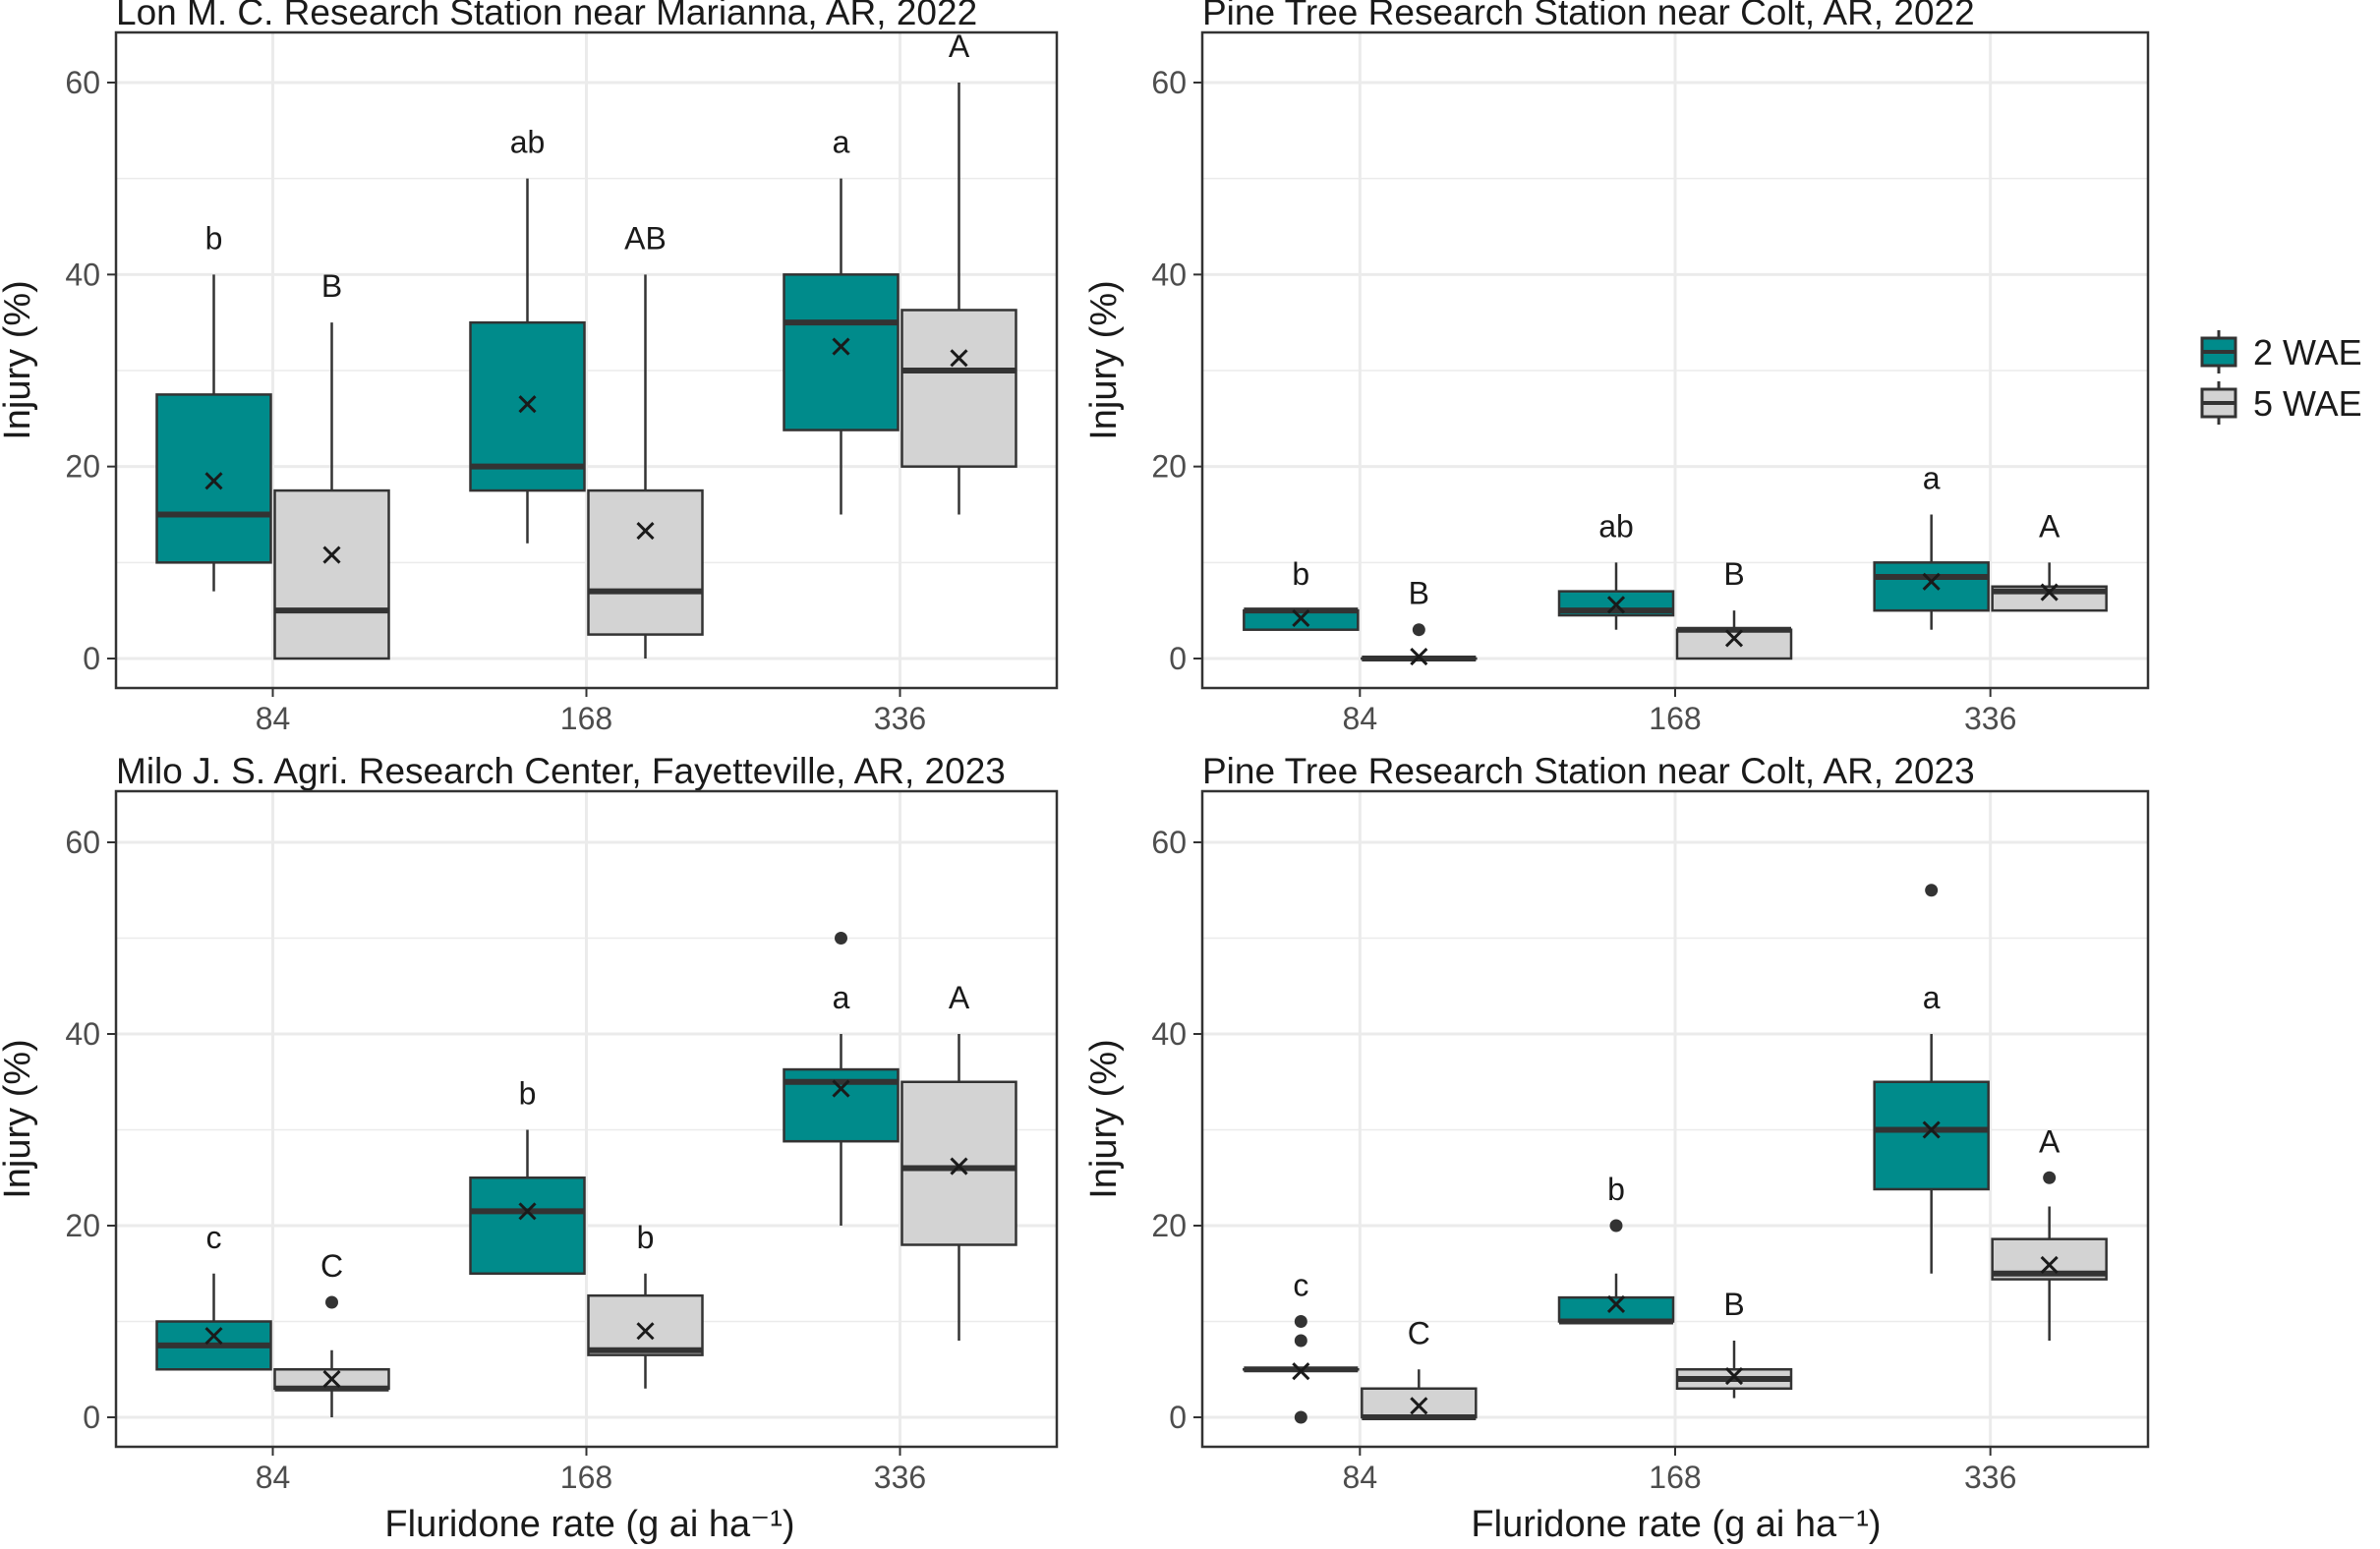 The height and width of the screenshot is (1549, 2380). Describe the element at coordinates (589, 1525) in the screenshot. I see `x-axis-title-left: Fluridone rate (g ai ha⁻¹)` at that location.